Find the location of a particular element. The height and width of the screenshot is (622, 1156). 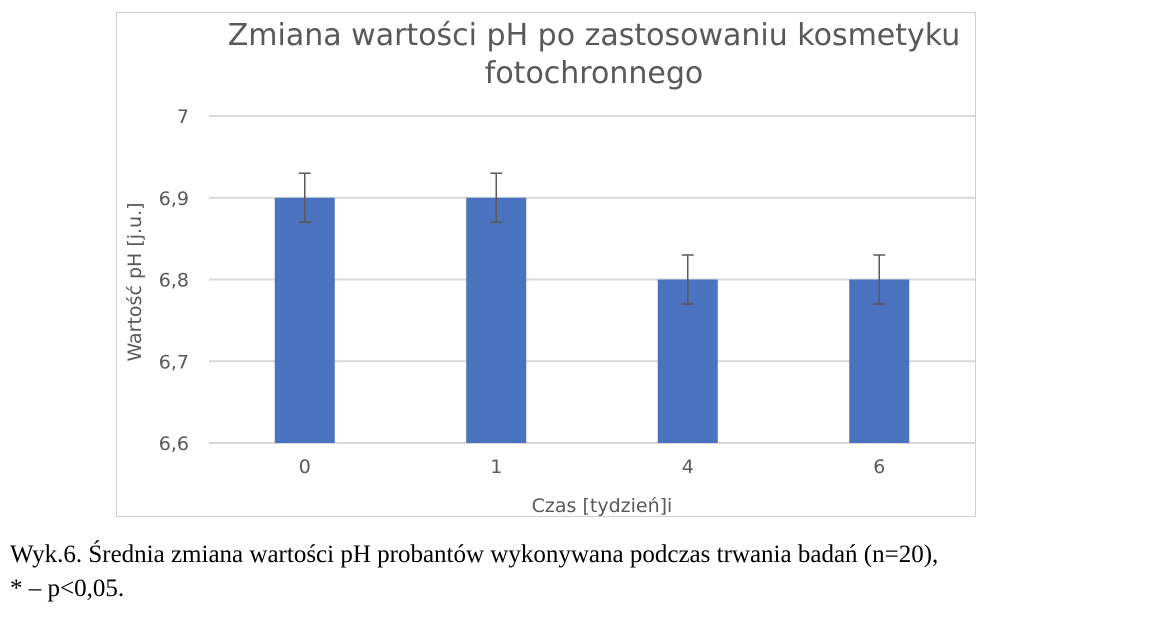

y-tick-label: 6,8 is located at coordinates (174, 281).